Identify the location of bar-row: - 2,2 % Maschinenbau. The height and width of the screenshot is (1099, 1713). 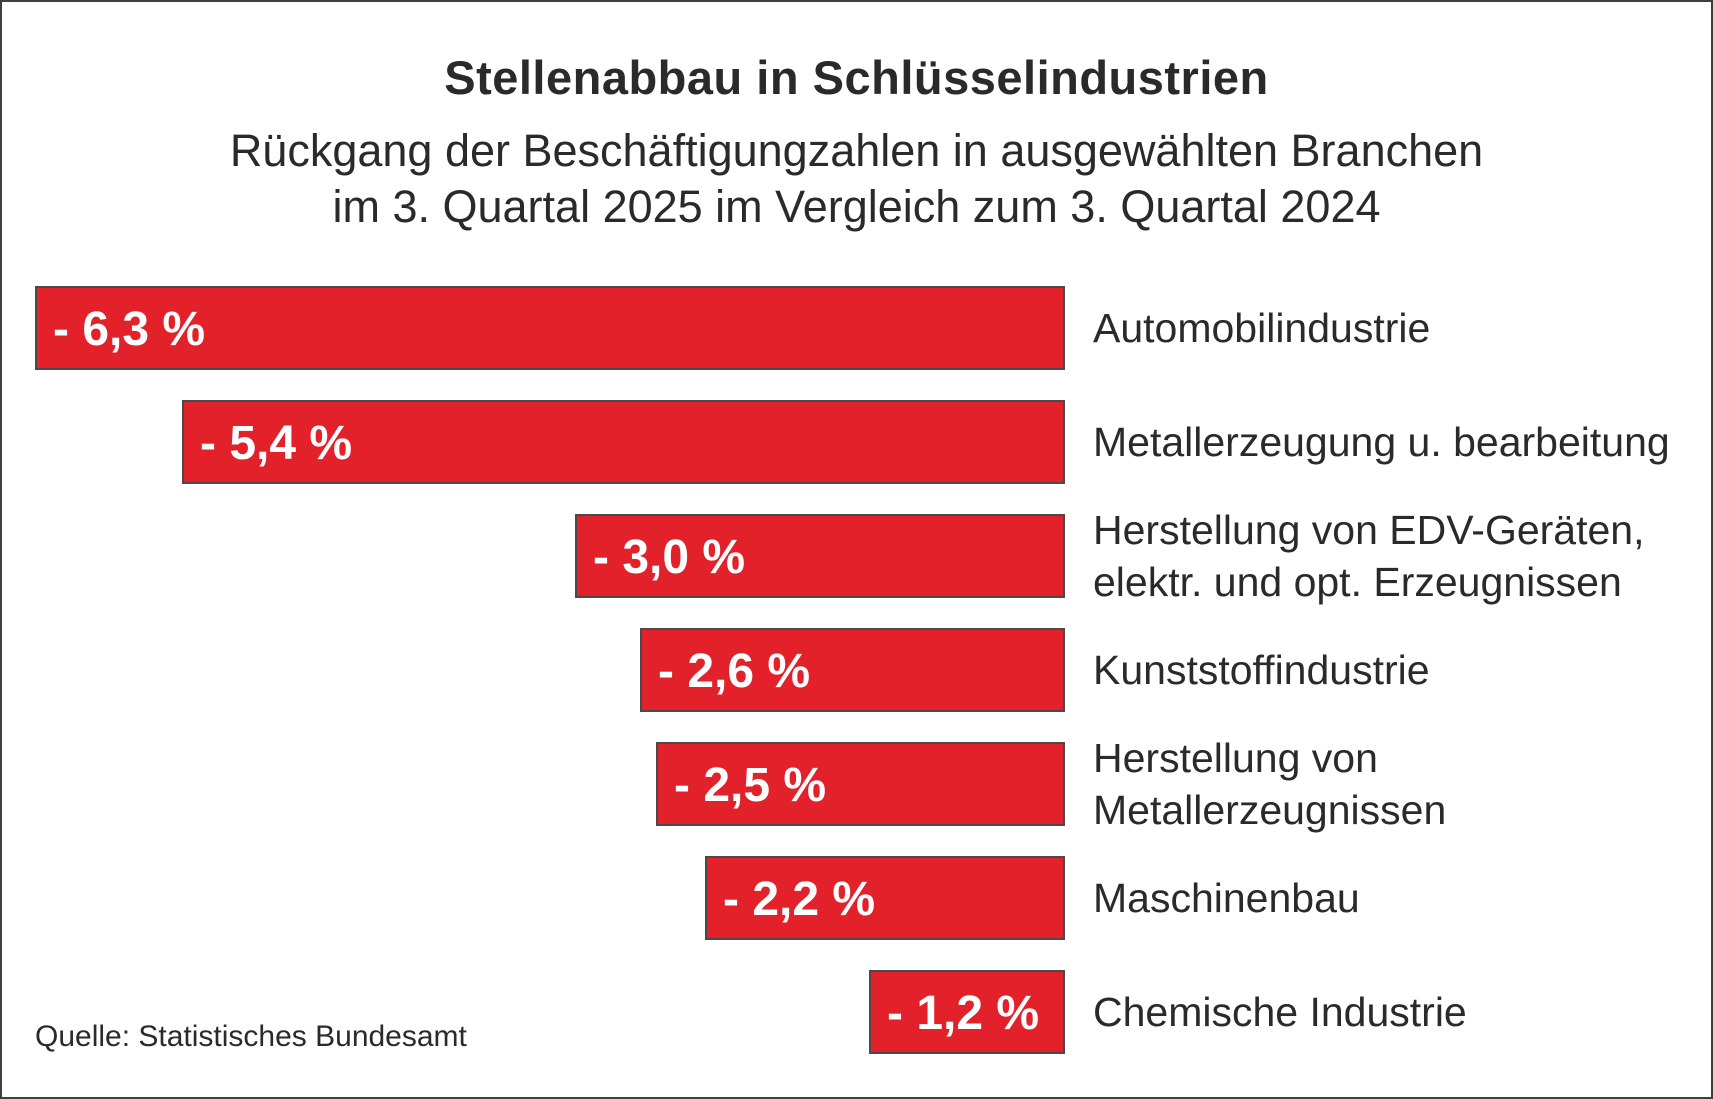
(856, 898).